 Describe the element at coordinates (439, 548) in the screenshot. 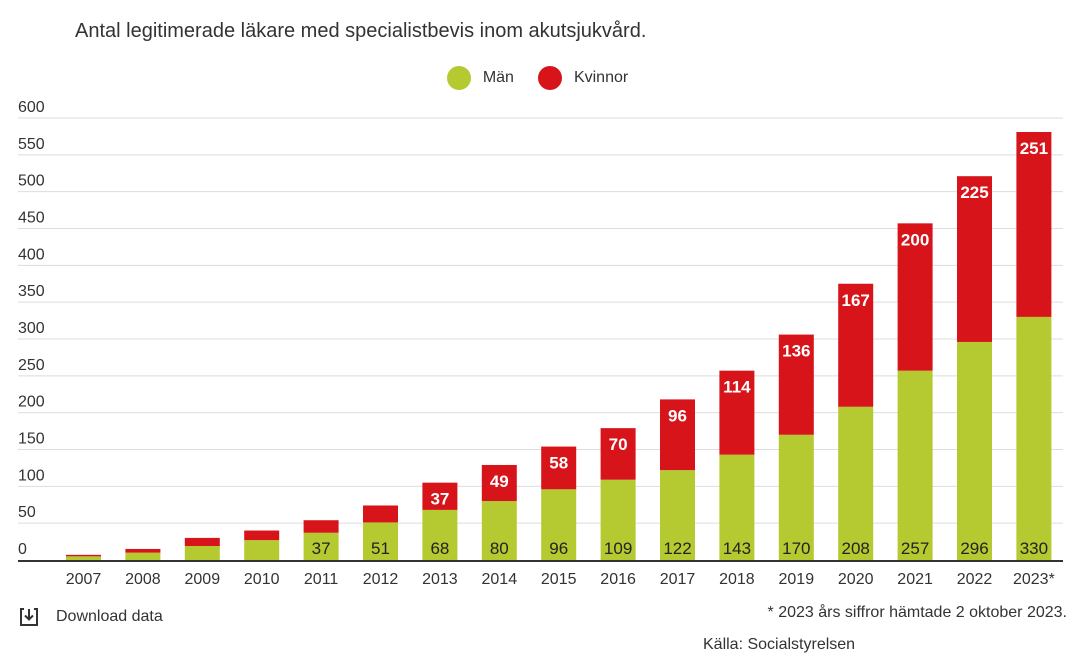

I see `data-label: 68` at that location.